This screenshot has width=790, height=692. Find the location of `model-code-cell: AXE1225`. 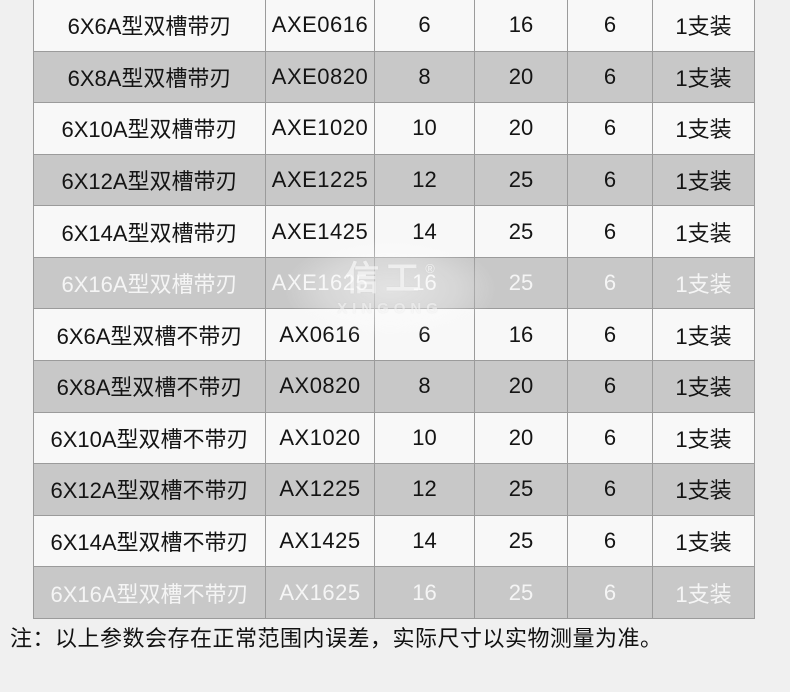

model-code-cell: AXE1225 is located at coordinates (320, 180).